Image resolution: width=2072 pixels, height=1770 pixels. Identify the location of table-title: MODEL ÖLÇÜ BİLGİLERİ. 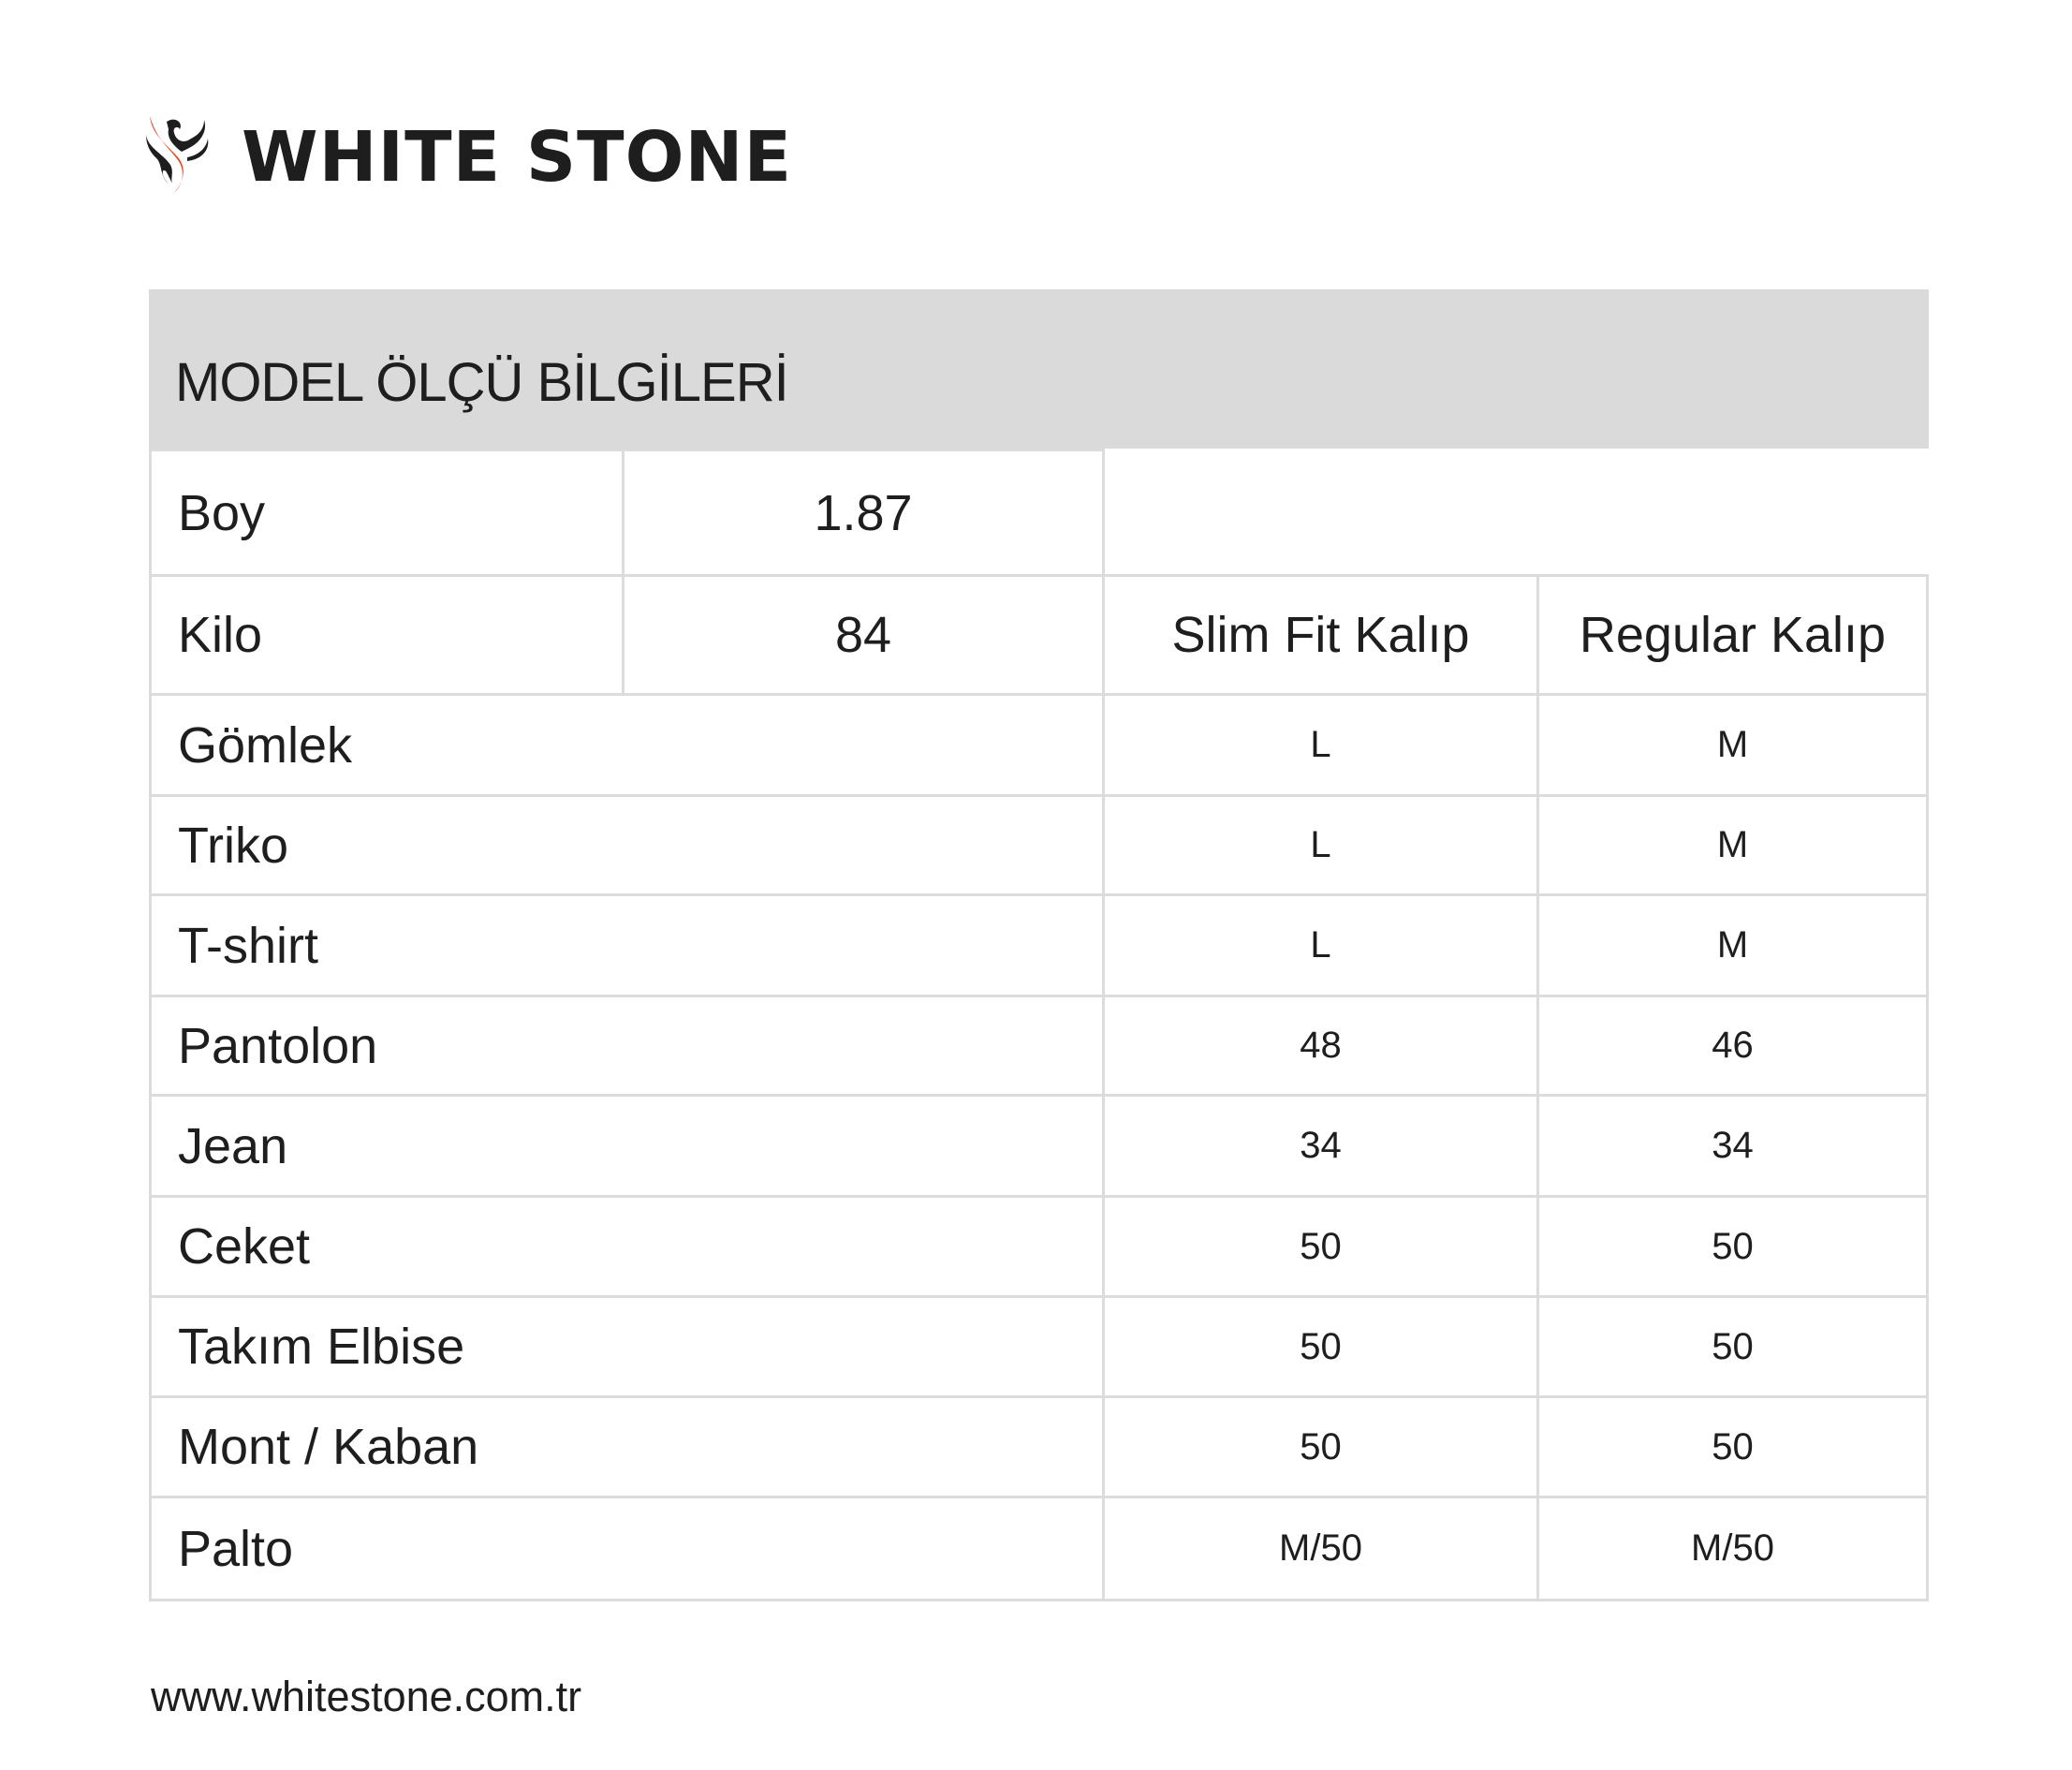
(482, 382).